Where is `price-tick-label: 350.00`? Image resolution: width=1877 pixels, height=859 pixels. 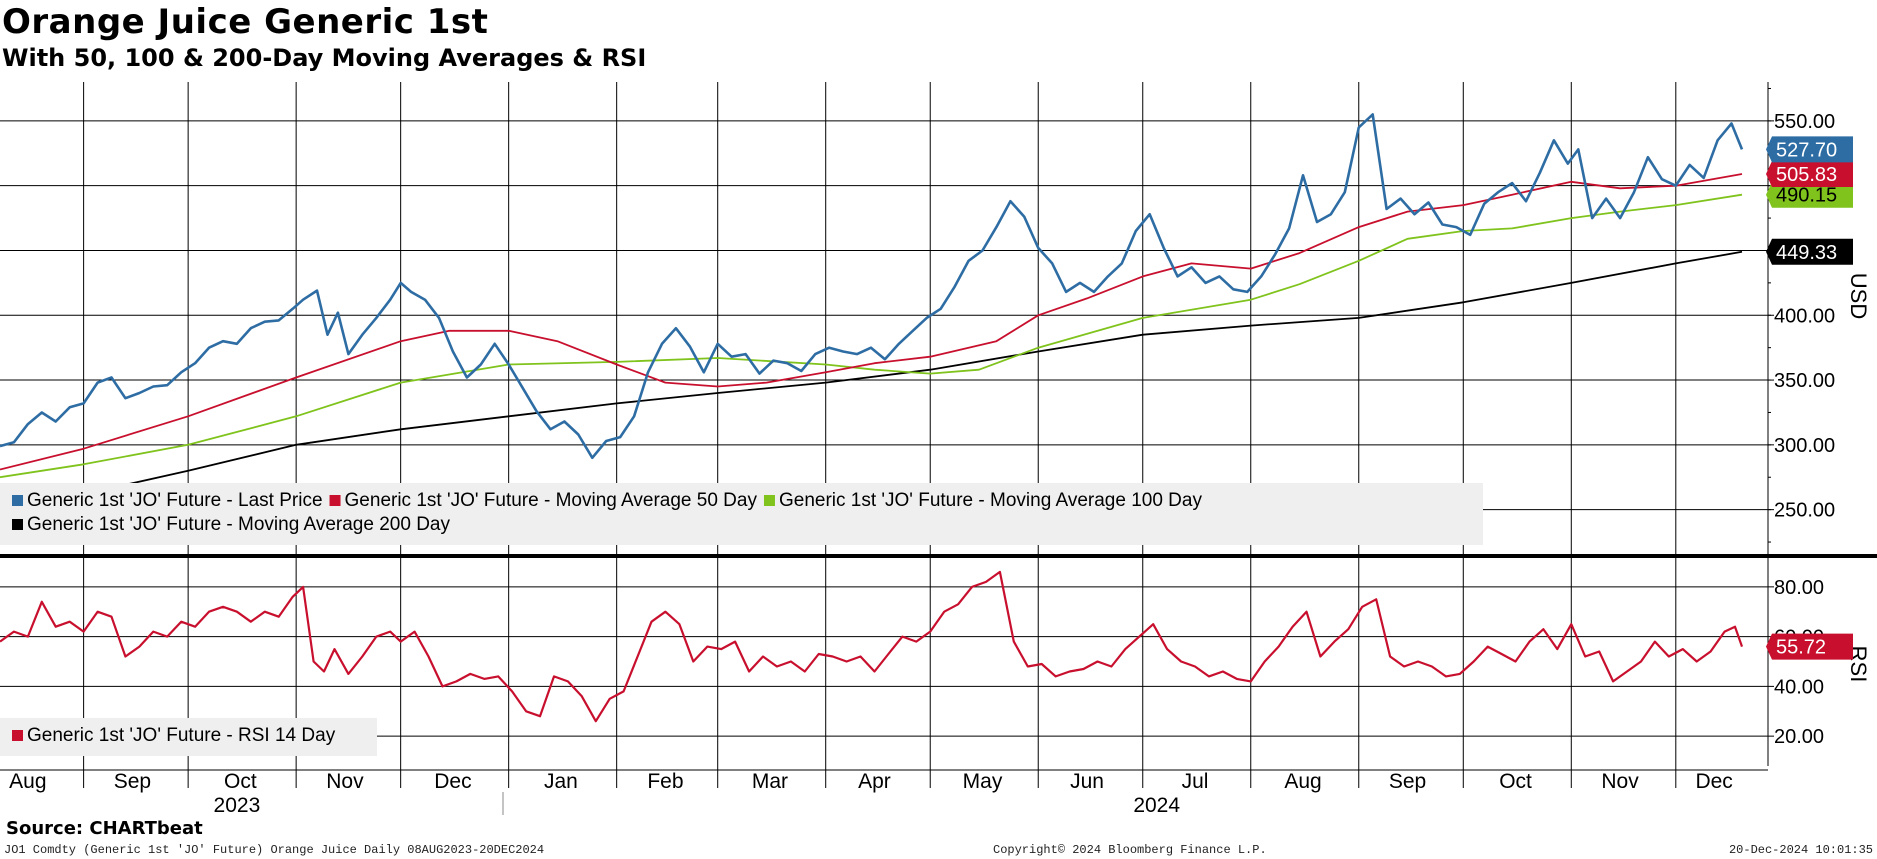 price-tick-label: 350.00 is located at coordinates (1804, 381).